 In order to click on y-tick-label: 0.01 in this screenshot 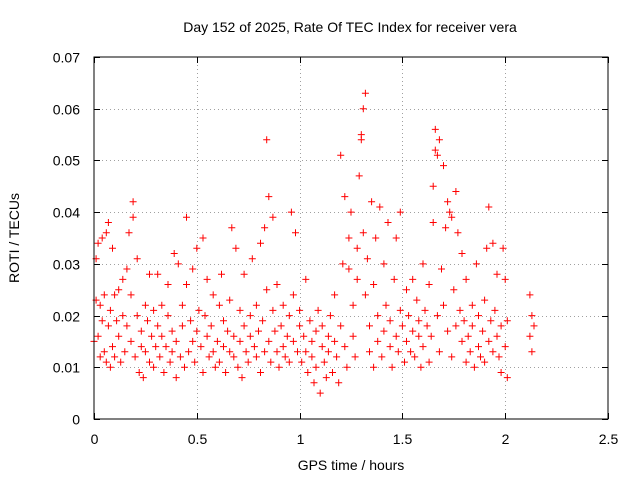, I will do `click(66, 368)`.